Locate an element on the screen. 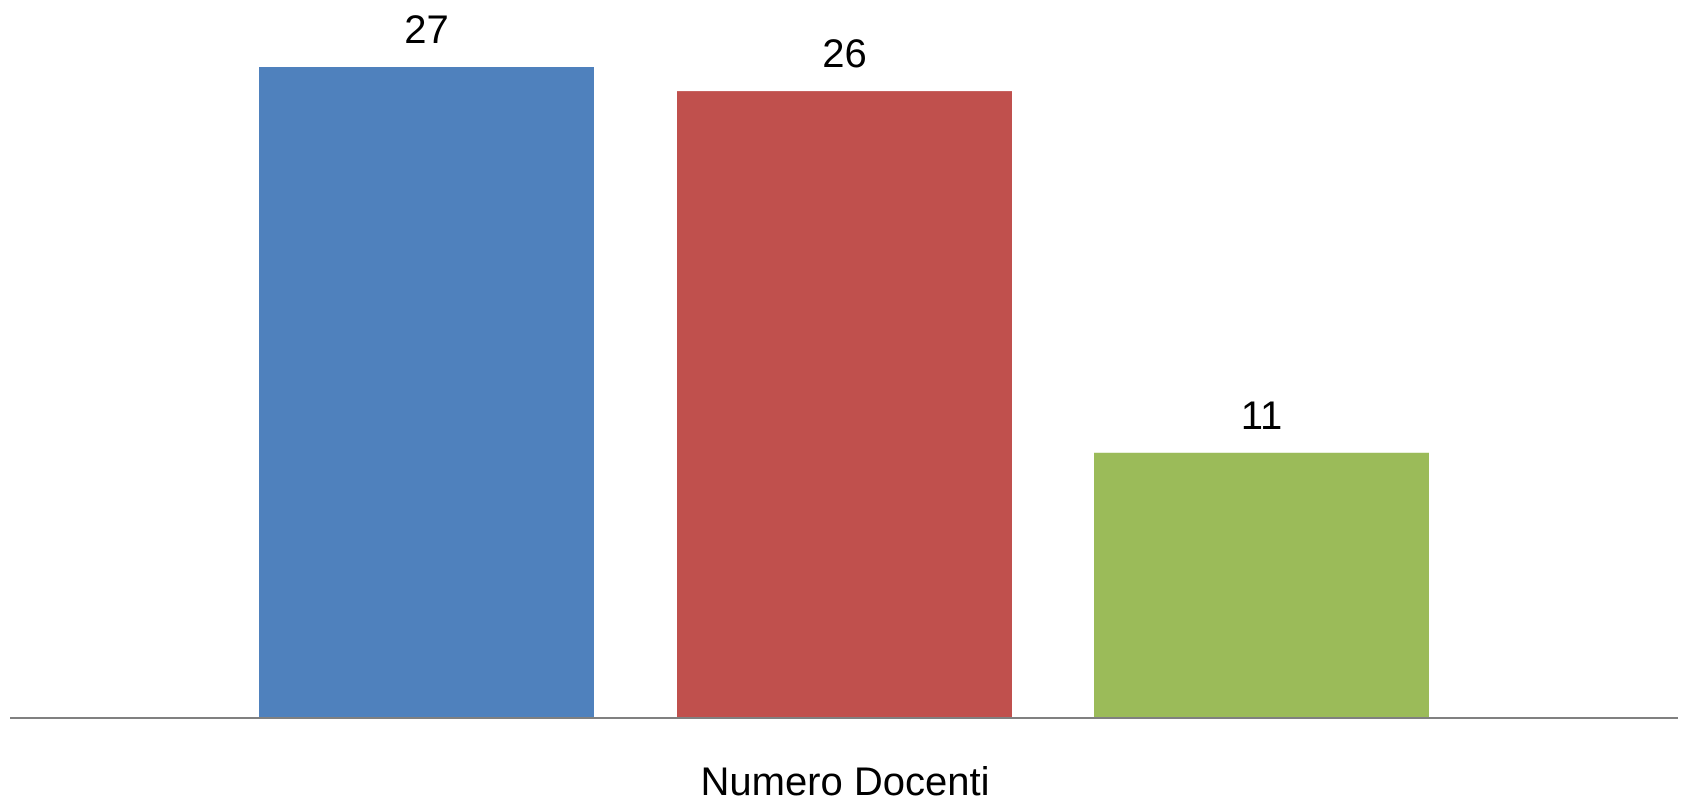 The image size is (1683, 800). data-label-3: 11 is located at coordinates (1262, 416).